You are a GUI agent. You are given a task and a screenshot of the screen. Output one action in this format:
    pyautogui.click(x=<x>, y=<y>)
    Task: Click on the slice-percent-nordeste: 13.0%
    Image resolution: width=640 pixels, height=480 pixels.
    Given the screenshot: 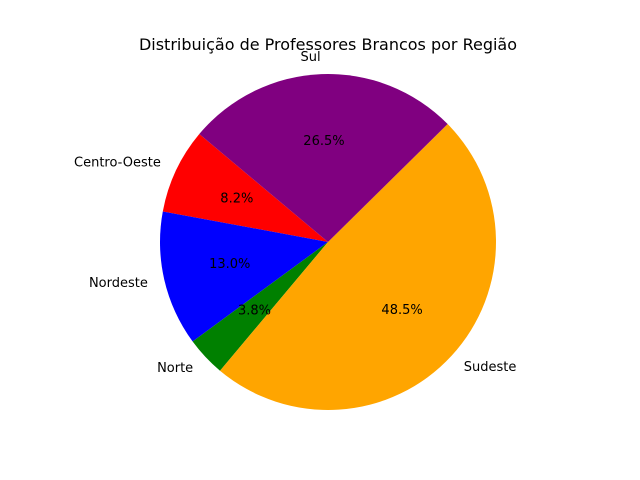 What is the action you would take?
    pyautogui.click(x=229, y=264)
    